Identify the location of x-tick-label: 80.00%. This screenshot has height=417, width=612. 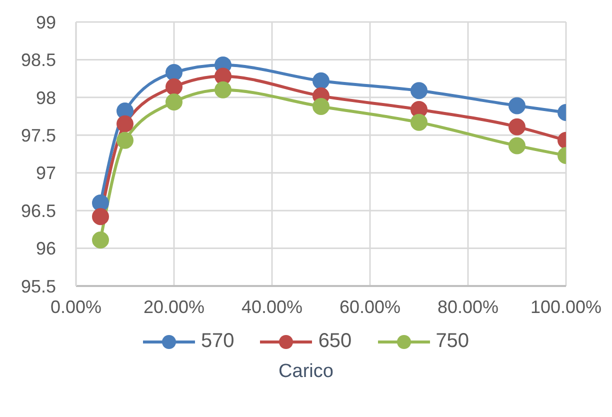
(468, 306).